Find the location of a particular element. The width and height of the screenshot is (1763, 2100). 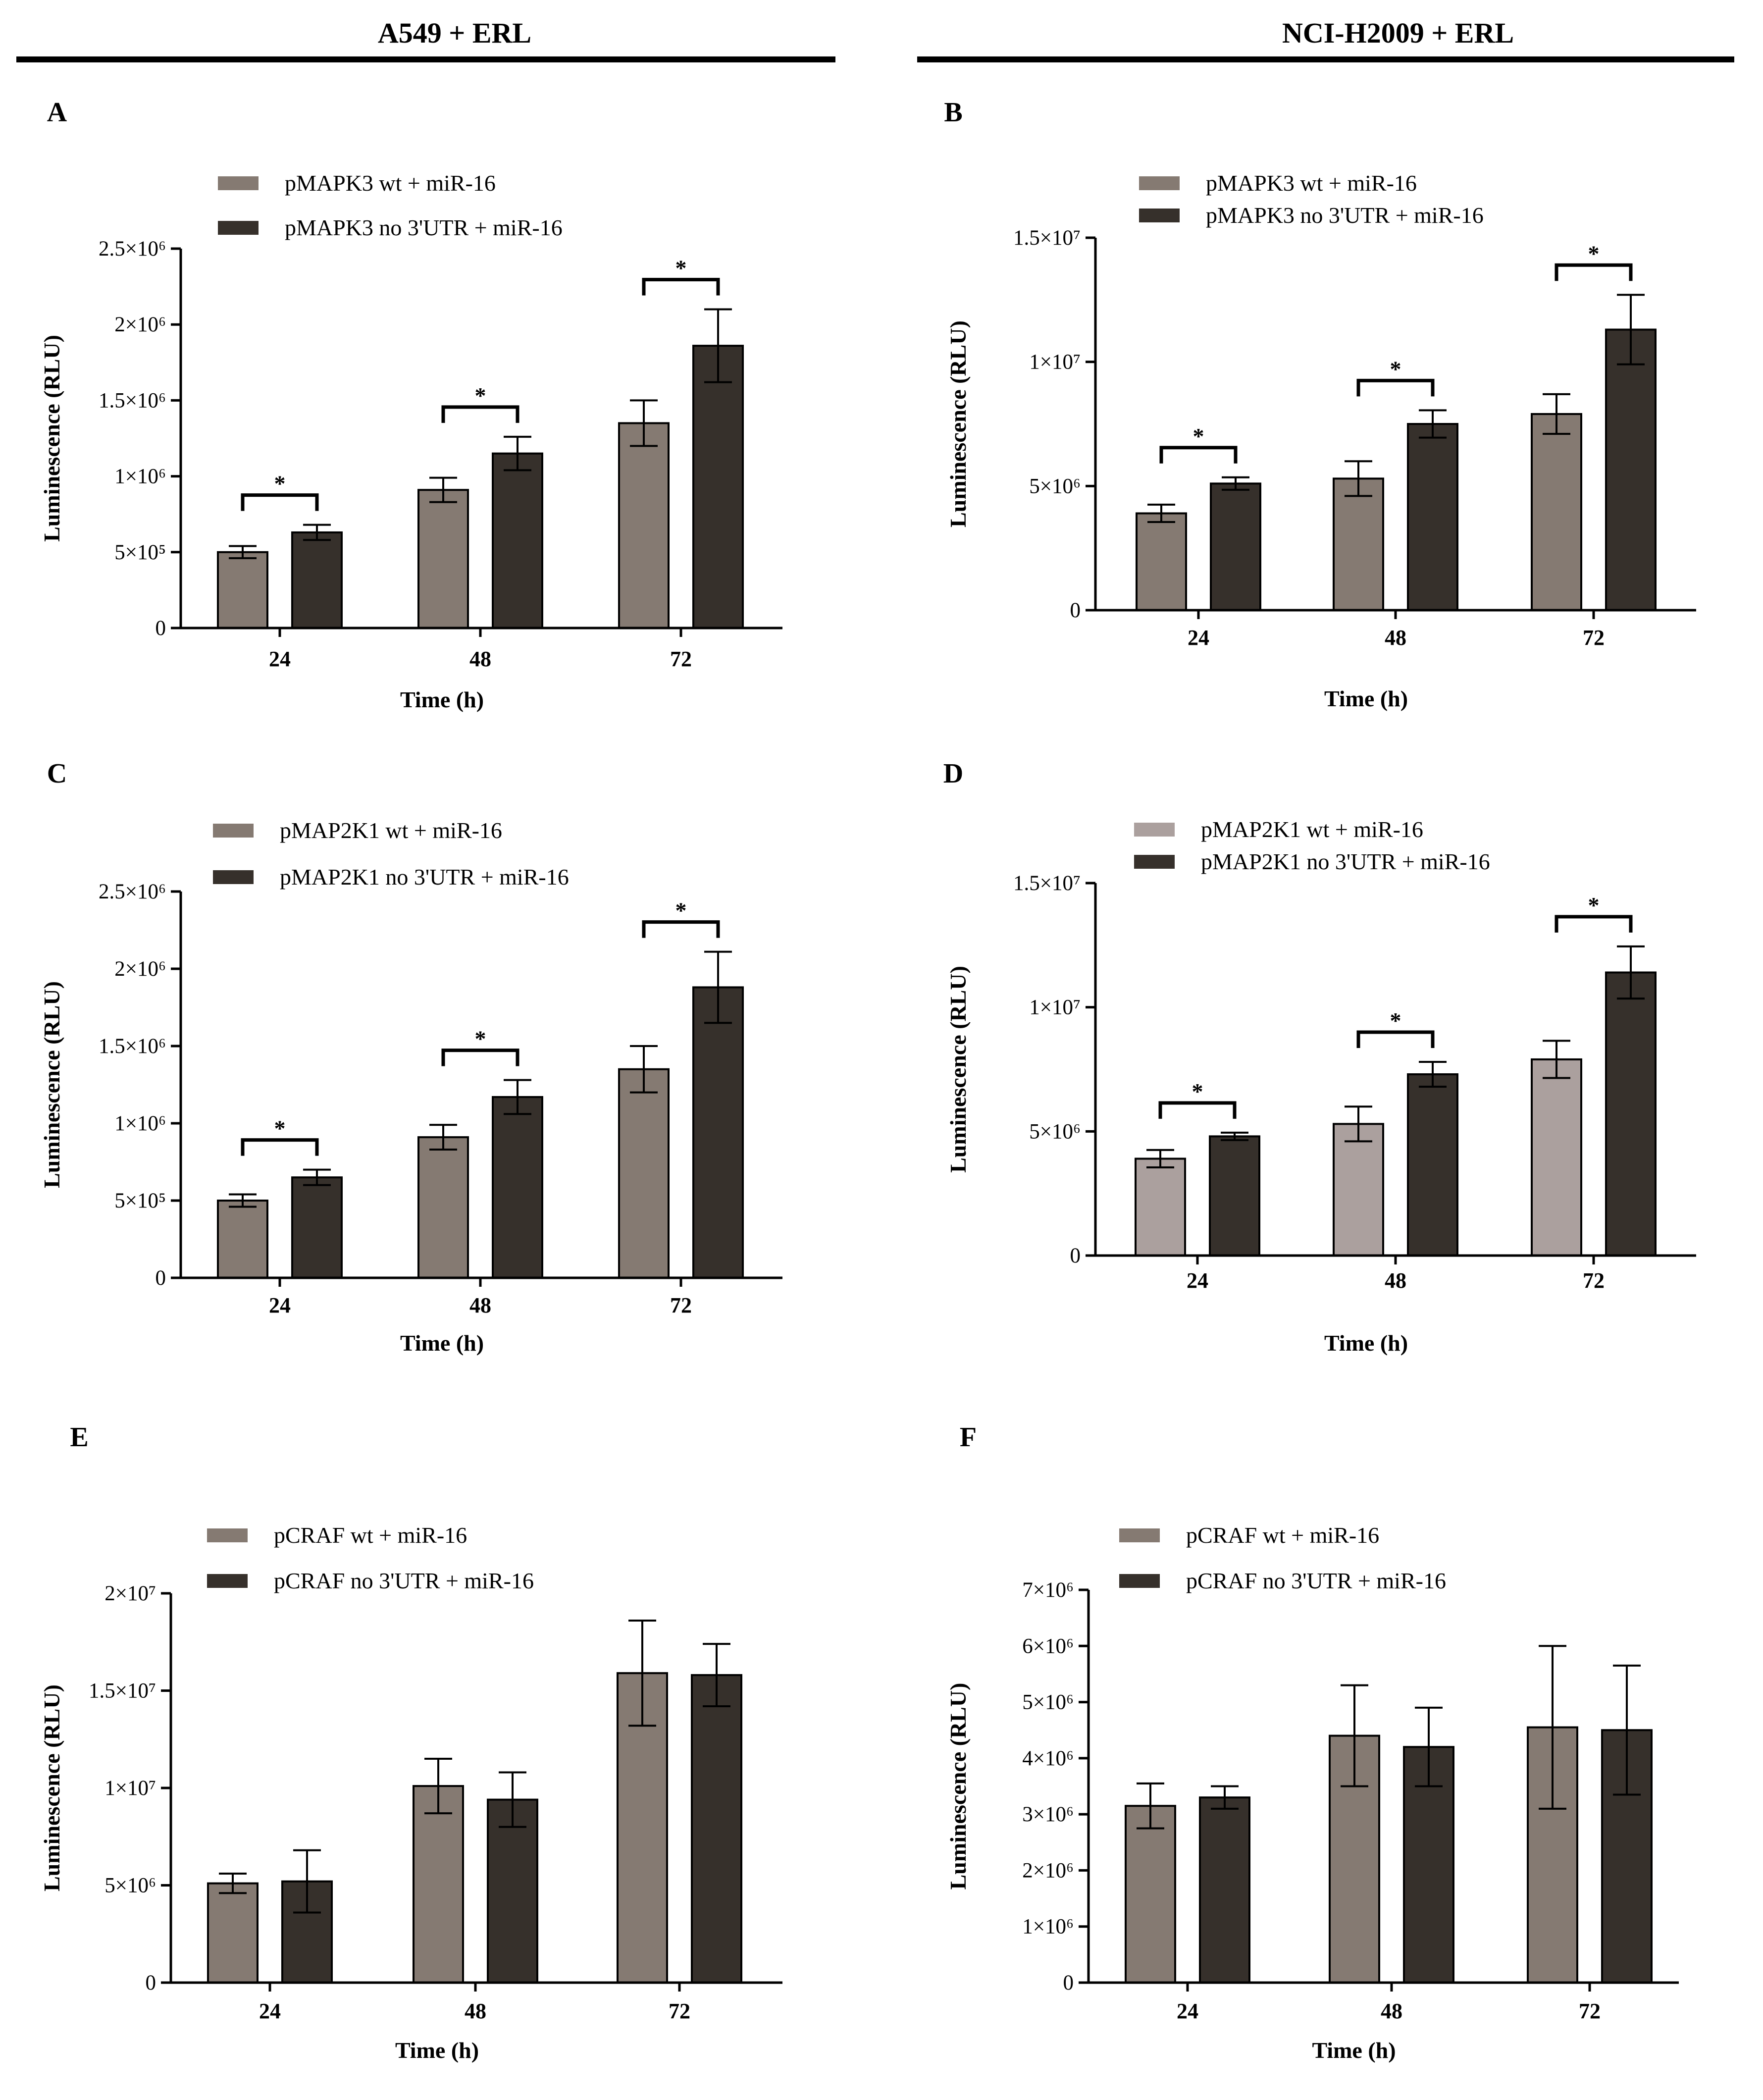

y-tick-label: 6×10⁶ is located at coordinates (1048, 1646).